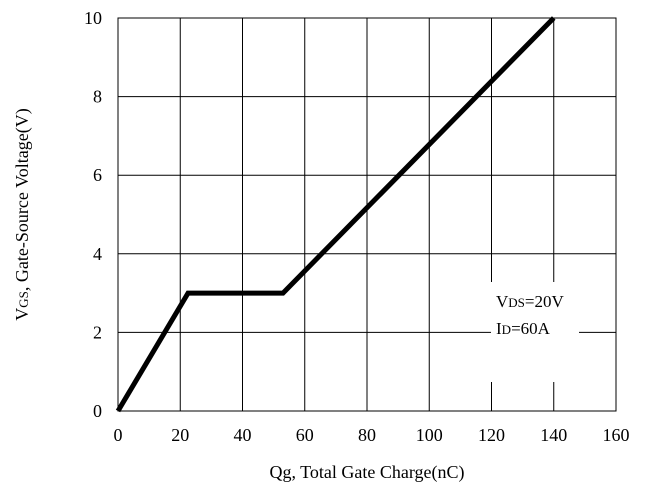 The width and height of the screenshot is (646, 488). Describe the element at coordinates (243, 435) in the screenshot. I see `x-tick-label: 40` at that location.